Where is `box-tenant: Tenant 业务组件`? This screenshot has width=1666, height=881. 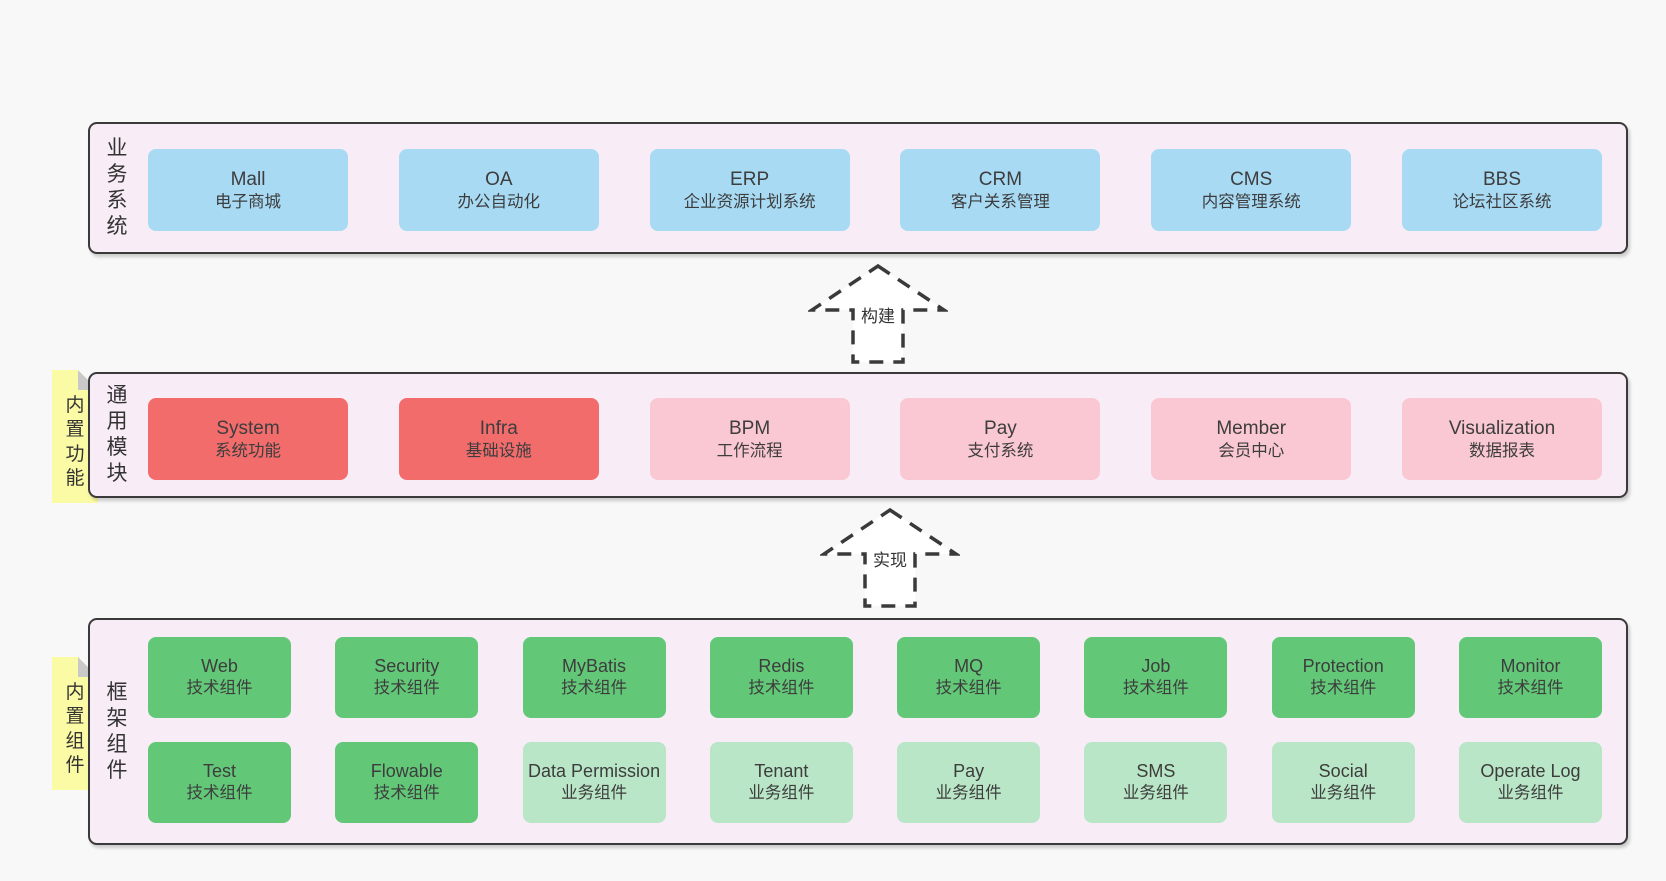
box-tenant: Tenant 业务组件 is located at coordinates (781, 782).